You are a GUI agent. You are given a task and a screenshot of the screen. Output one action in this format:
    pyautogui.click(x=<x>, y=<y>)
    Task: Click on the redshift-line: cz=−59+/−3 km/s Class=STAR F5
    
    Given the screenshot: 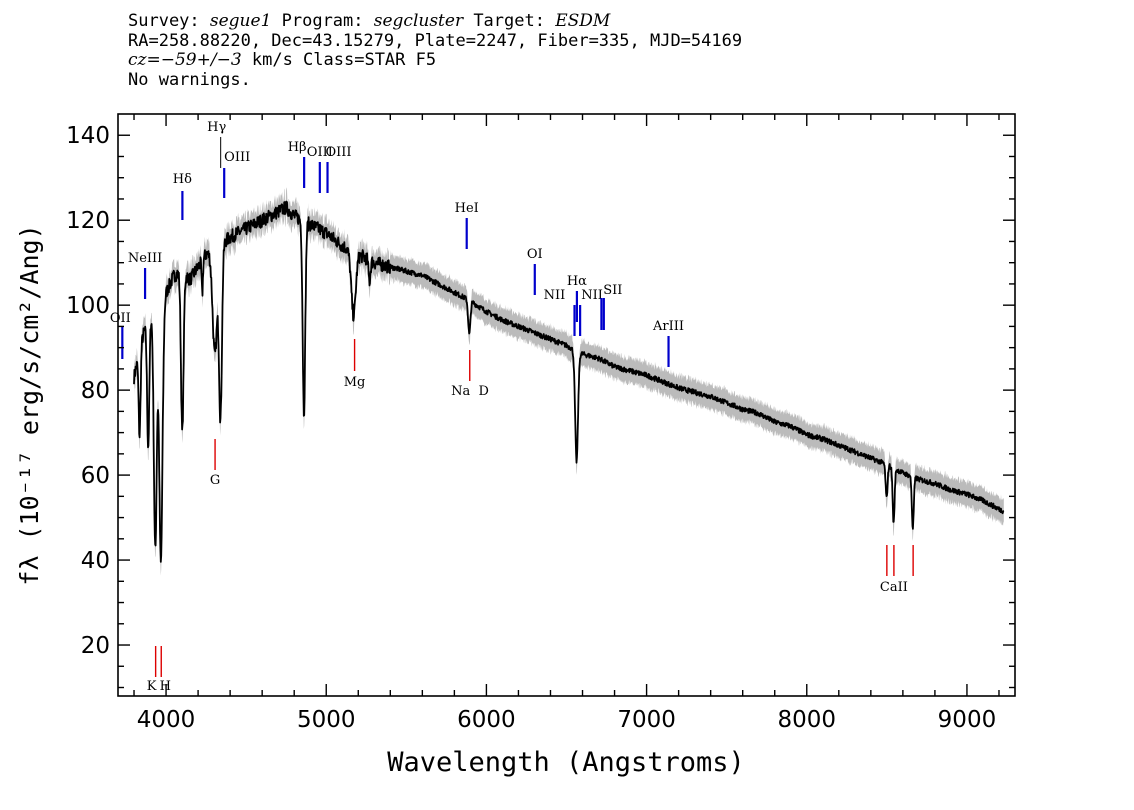 What is the action you would take?
    pyautogui.click(x=282, y=60)
    